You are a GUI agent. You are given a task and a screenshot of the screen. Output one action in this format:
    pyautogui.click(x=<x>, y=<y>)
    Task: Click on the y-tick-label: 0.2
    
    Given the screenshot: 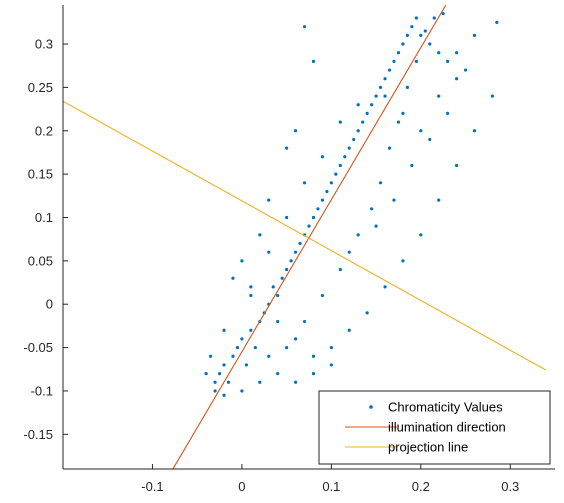 What is the action you would take?
    pyautogui.click(x=44, y=130)
    